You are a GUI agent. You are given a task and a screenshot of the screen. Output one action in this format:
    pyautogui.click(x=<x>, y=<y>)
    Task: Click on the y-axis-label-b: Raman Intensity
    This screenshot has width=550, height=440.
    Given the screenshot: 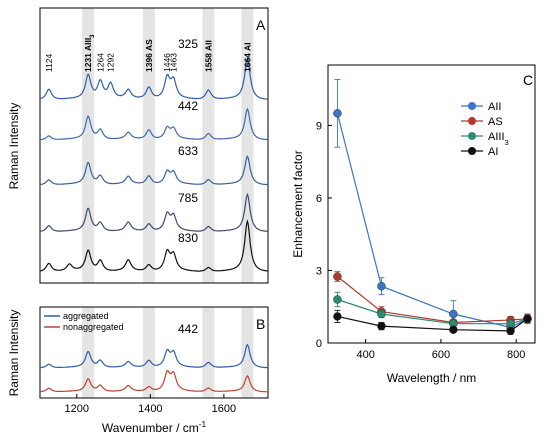 What is the action you would take?
    pyautogui.click(x=14, y=353)
    